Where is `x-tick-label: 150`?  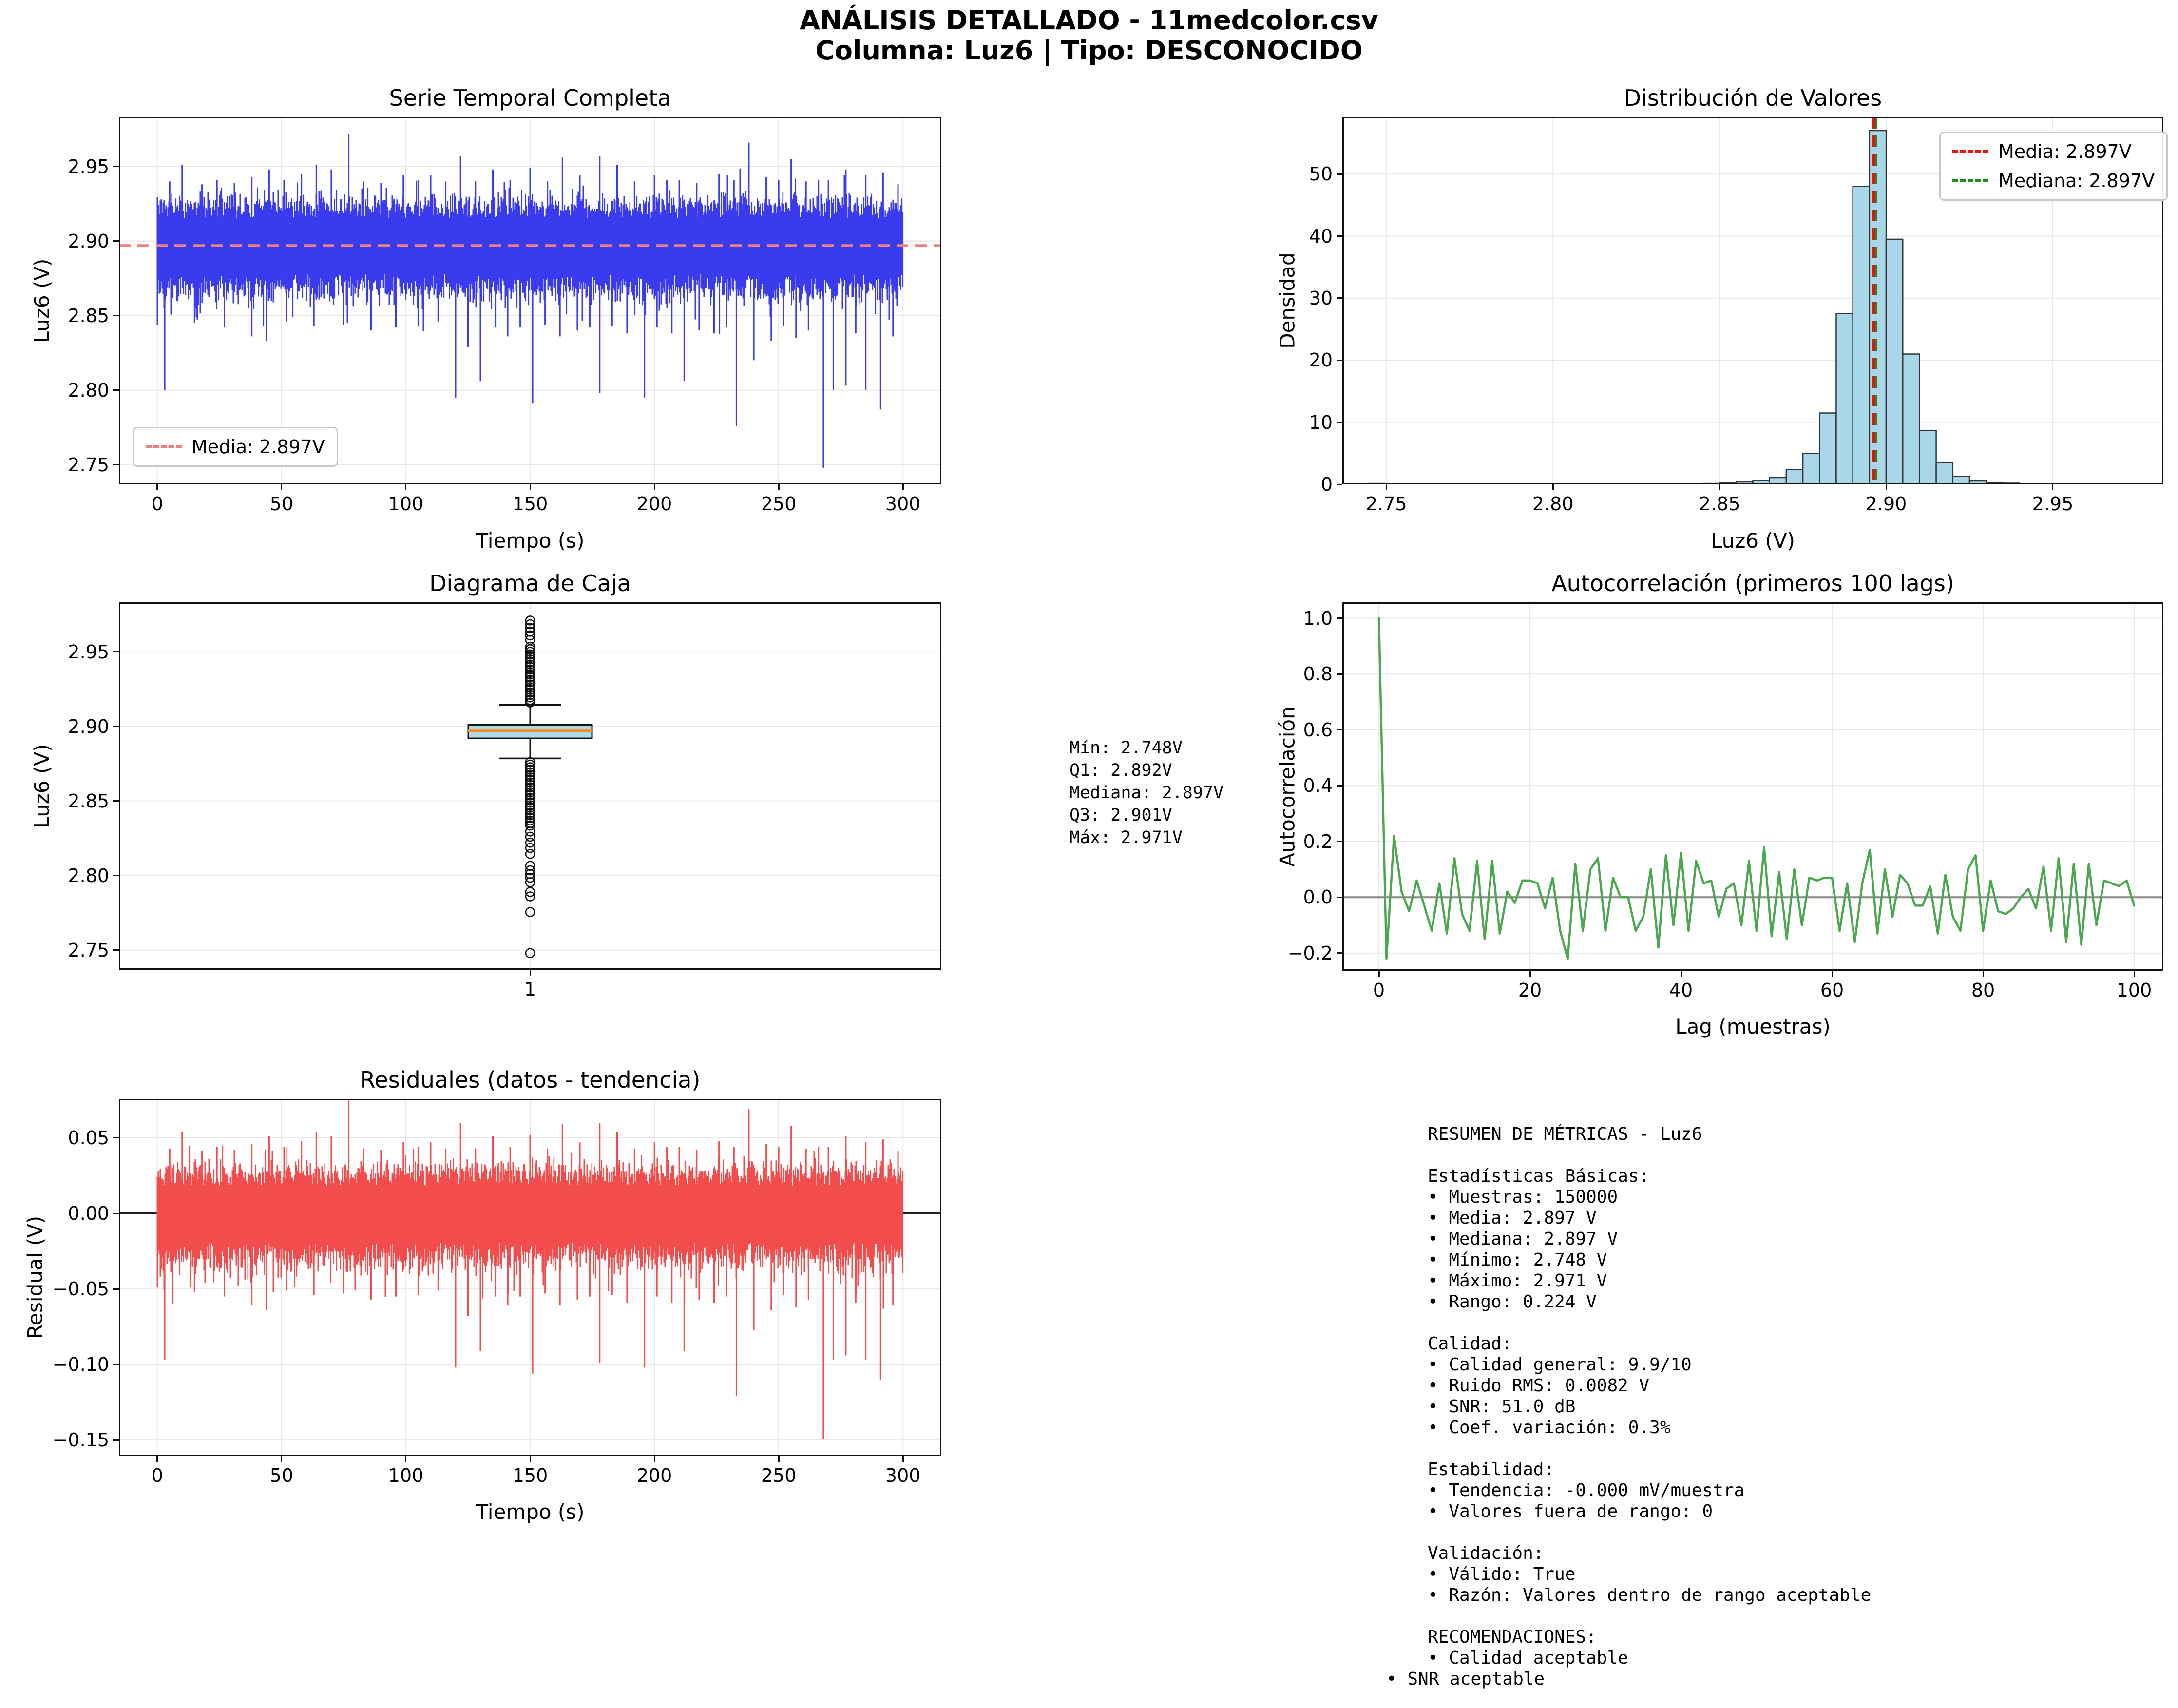 x-tick-label: 150 is located at coordinates (530, 1476).